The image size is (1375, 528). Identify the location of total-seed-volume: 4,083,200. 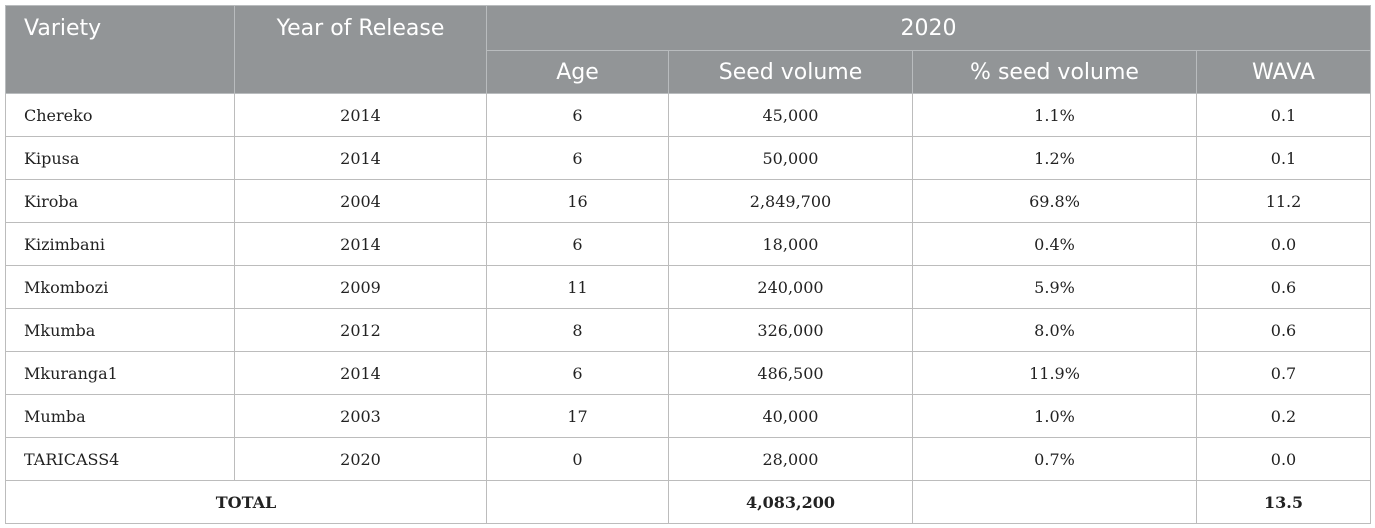
(790, 502).